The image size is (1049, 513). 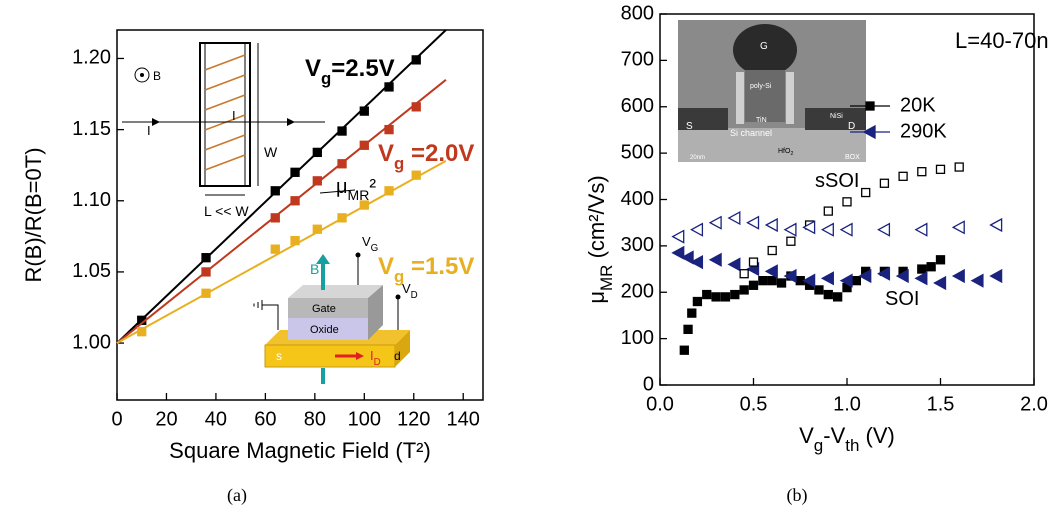 I want to click on inset-label-part: s, so click(x=279, y=356).